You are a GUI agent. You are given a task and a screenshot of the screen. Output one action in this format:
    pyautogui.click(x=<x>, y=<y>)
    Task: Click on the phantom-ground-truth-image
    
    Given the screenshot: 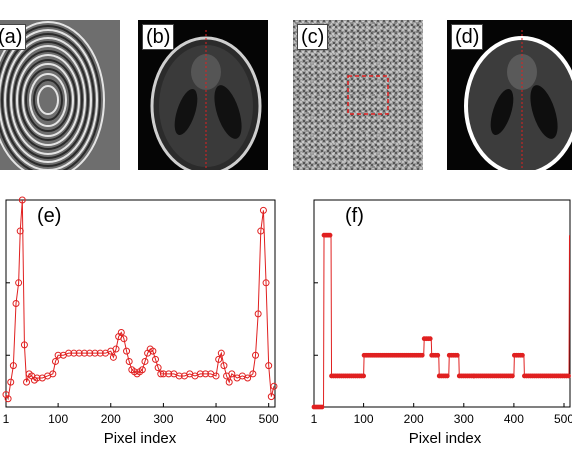 What is the action you would take?
    pyautogui.click(x=509, y=95)
    